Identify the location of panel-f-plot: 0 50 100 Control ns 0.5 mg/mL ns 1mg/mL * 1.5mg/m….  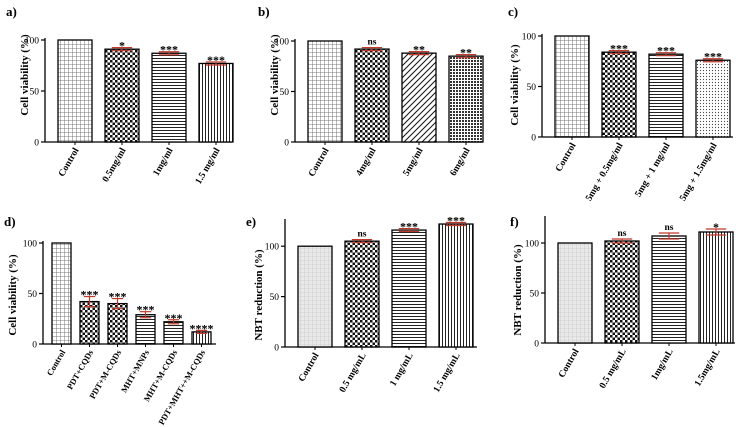
(630, 303).